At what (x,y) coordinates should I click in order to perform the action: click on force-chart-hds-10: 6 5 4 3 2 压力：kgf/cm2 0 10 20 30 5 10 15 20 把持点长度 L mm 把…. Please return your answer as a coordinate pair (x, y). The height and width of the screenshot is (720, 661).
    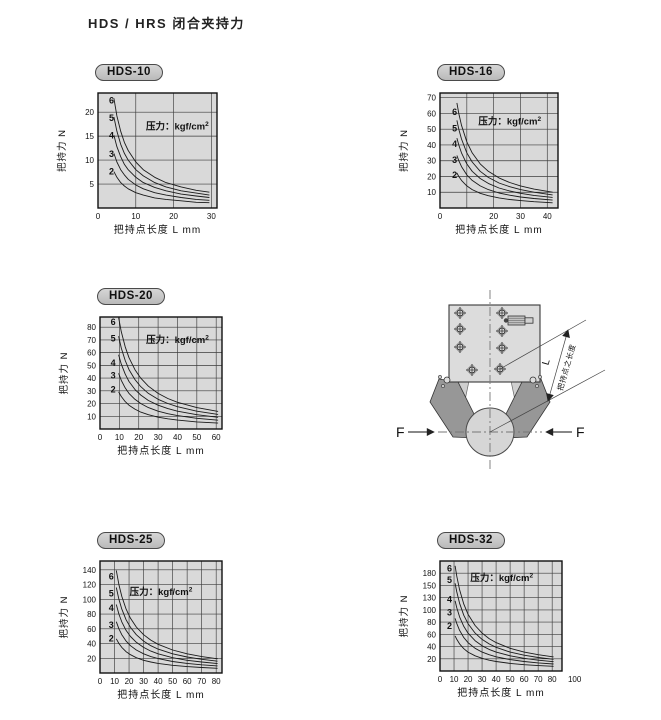
    Looking at the image, I should click on (137, 164).